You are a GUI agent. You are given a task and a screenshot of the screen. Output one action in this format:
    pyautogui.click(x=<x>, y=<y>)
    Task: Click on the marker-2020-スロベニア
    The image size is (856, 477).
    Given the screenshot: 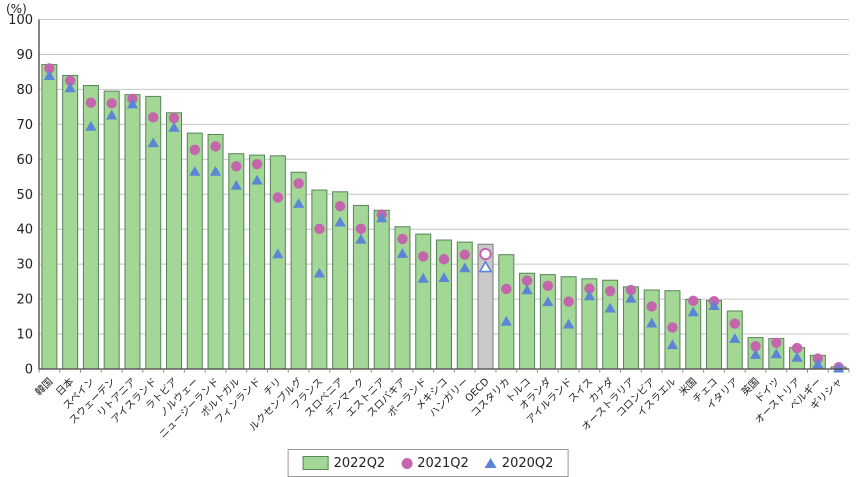 What is the action you would take?
    pyautogui.click(x=340, y=221)
    